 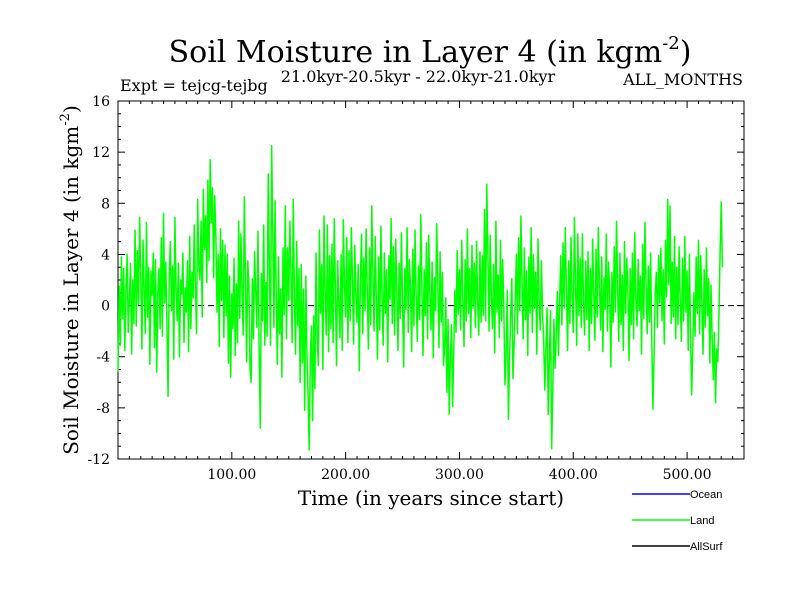 I want to click on y-tick-label: 0, so click(x=105, y=307).